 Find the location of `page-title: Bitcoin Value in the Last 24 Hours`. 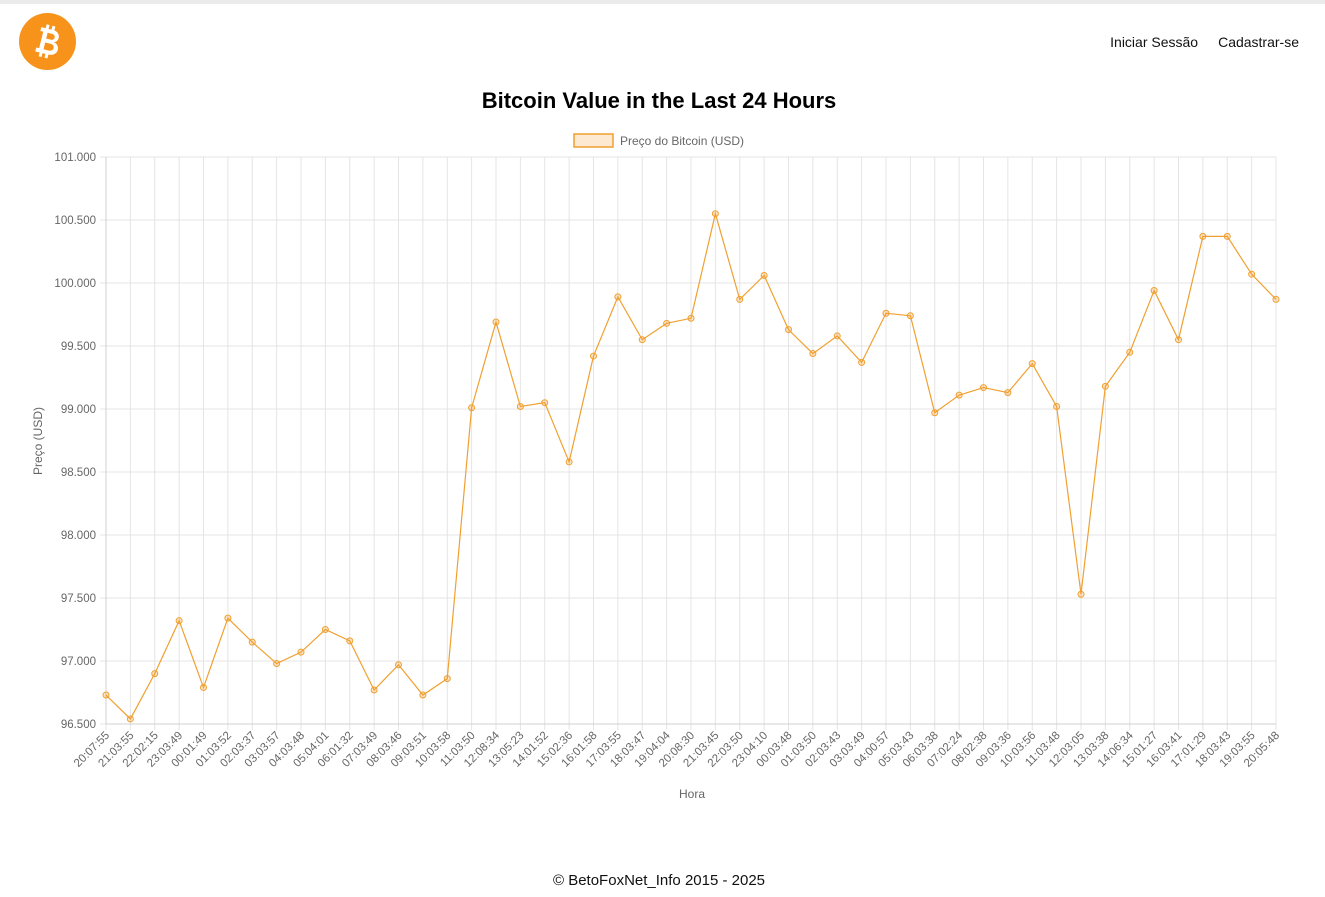

page-title: Bitcoin Value in the Last 24 Hours is located at coordinates (659, 100).